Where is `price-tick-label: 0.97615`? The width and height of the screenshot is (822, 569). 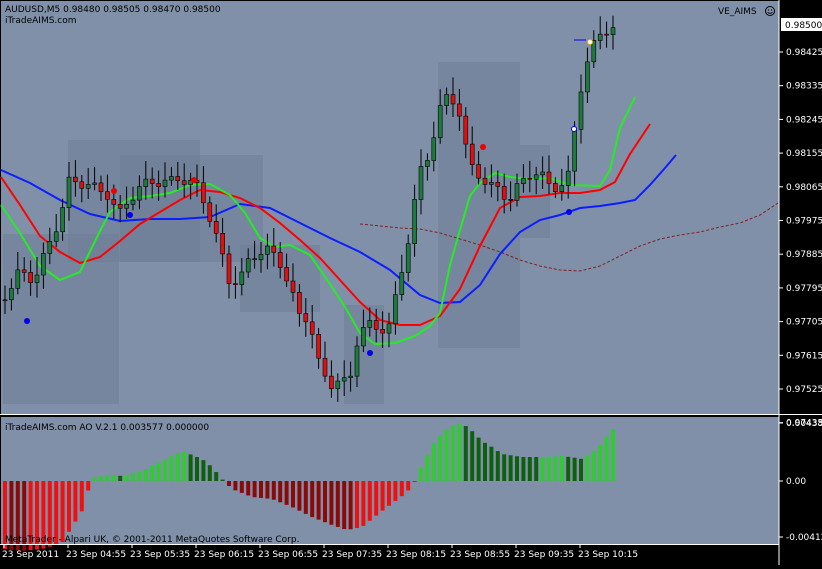 price-tick-label: 0.97615 is located at coordinates (804, 356).